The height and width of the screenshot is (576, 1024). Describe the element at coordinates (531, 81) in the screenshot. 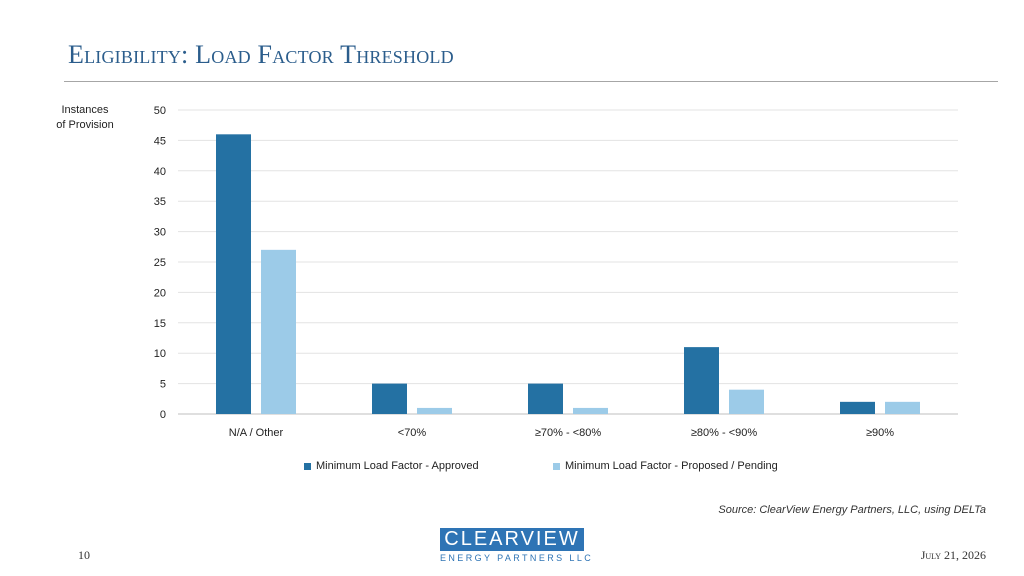

I see `title-divider` at that location.